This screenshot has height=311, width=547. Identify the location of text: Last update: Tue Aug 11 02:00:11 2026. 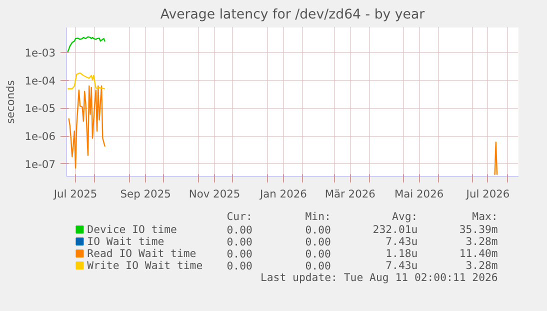
(379, 277).